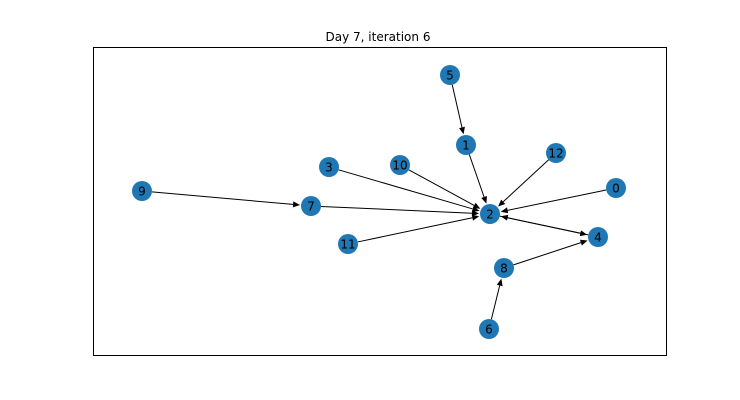 This screenshot has height=400, width=740. What do you see at coordinates (378, 37) in the screenshot?
I see `figure-title: Day 7, iteration 6` at bounding box center [378, 37].